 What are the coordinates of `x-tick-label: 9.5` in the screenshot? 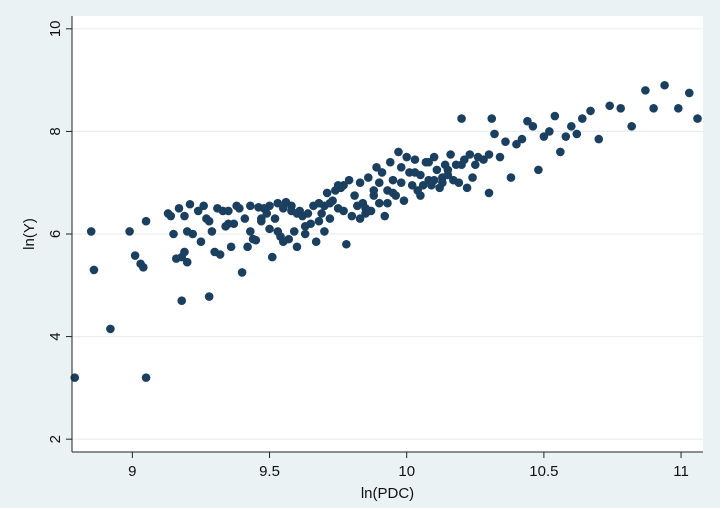 It's located at (269, 471).